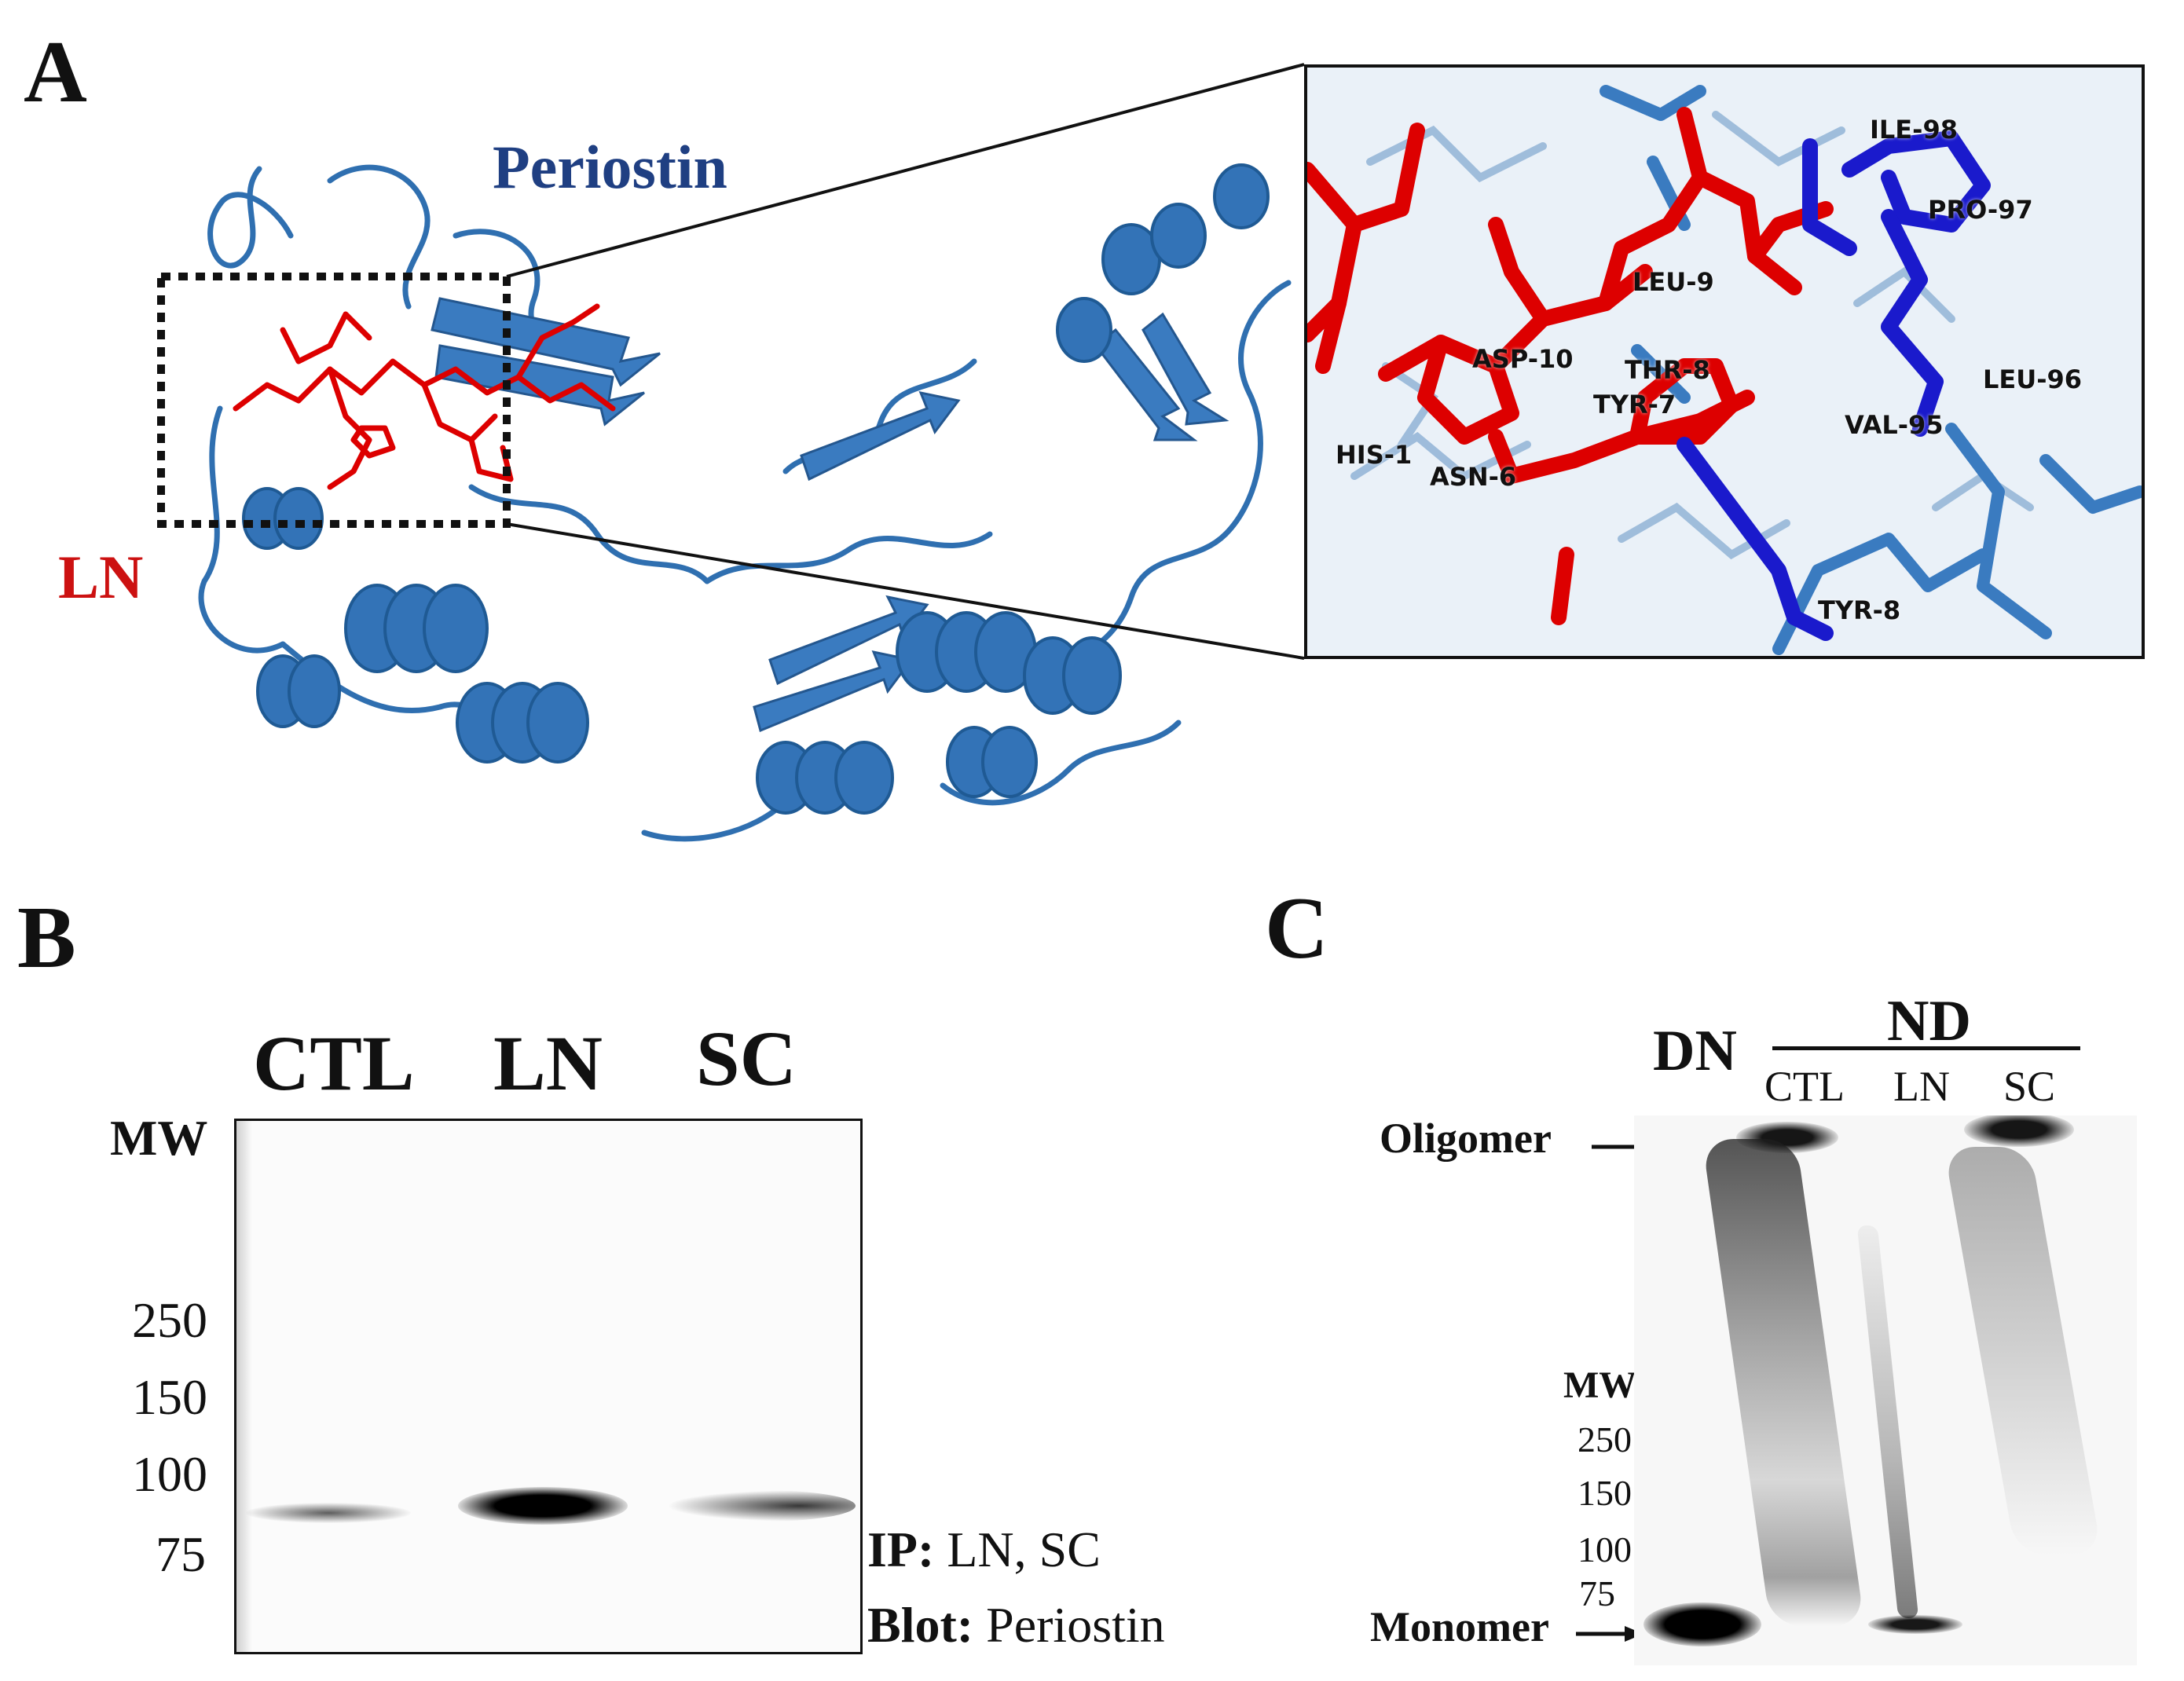 The image size is (2184, 1681). I want to click on oligomer-text: Oligomer, so click(1466, 1138).